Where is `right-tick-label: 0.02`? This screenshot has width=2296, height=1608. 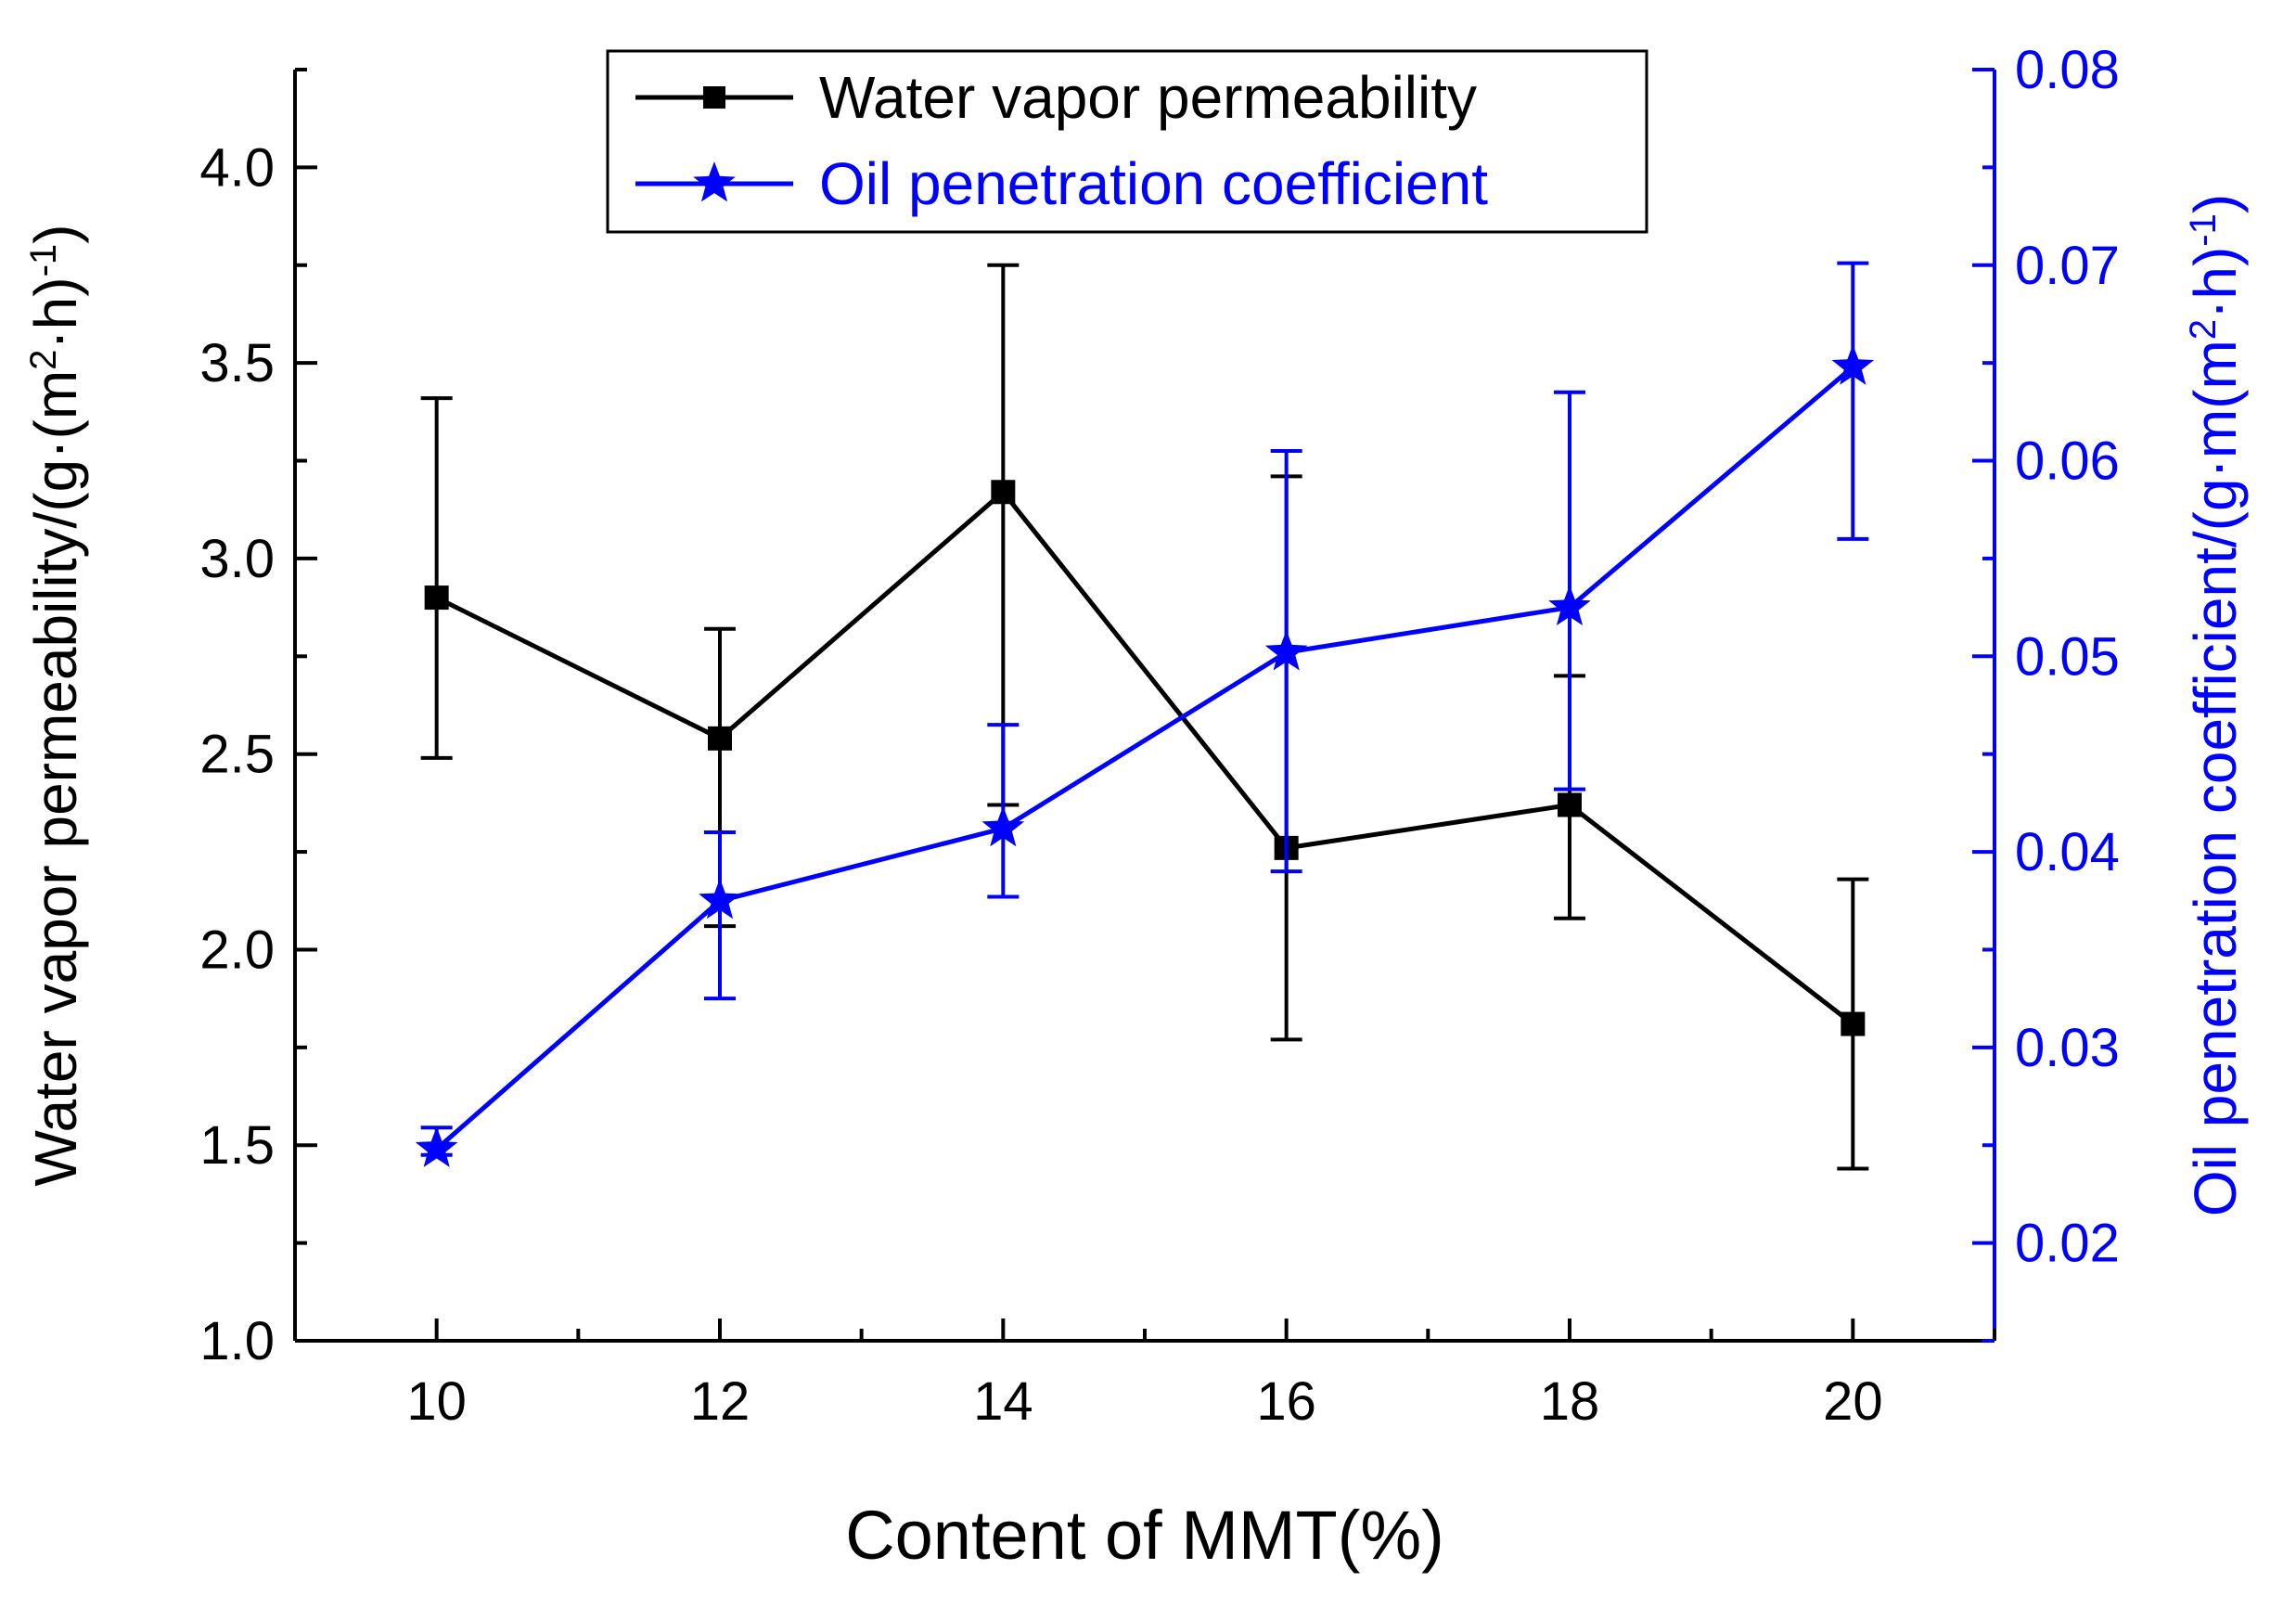
right-tick-label: 0.02 is located at coordinates (2067, 1244).